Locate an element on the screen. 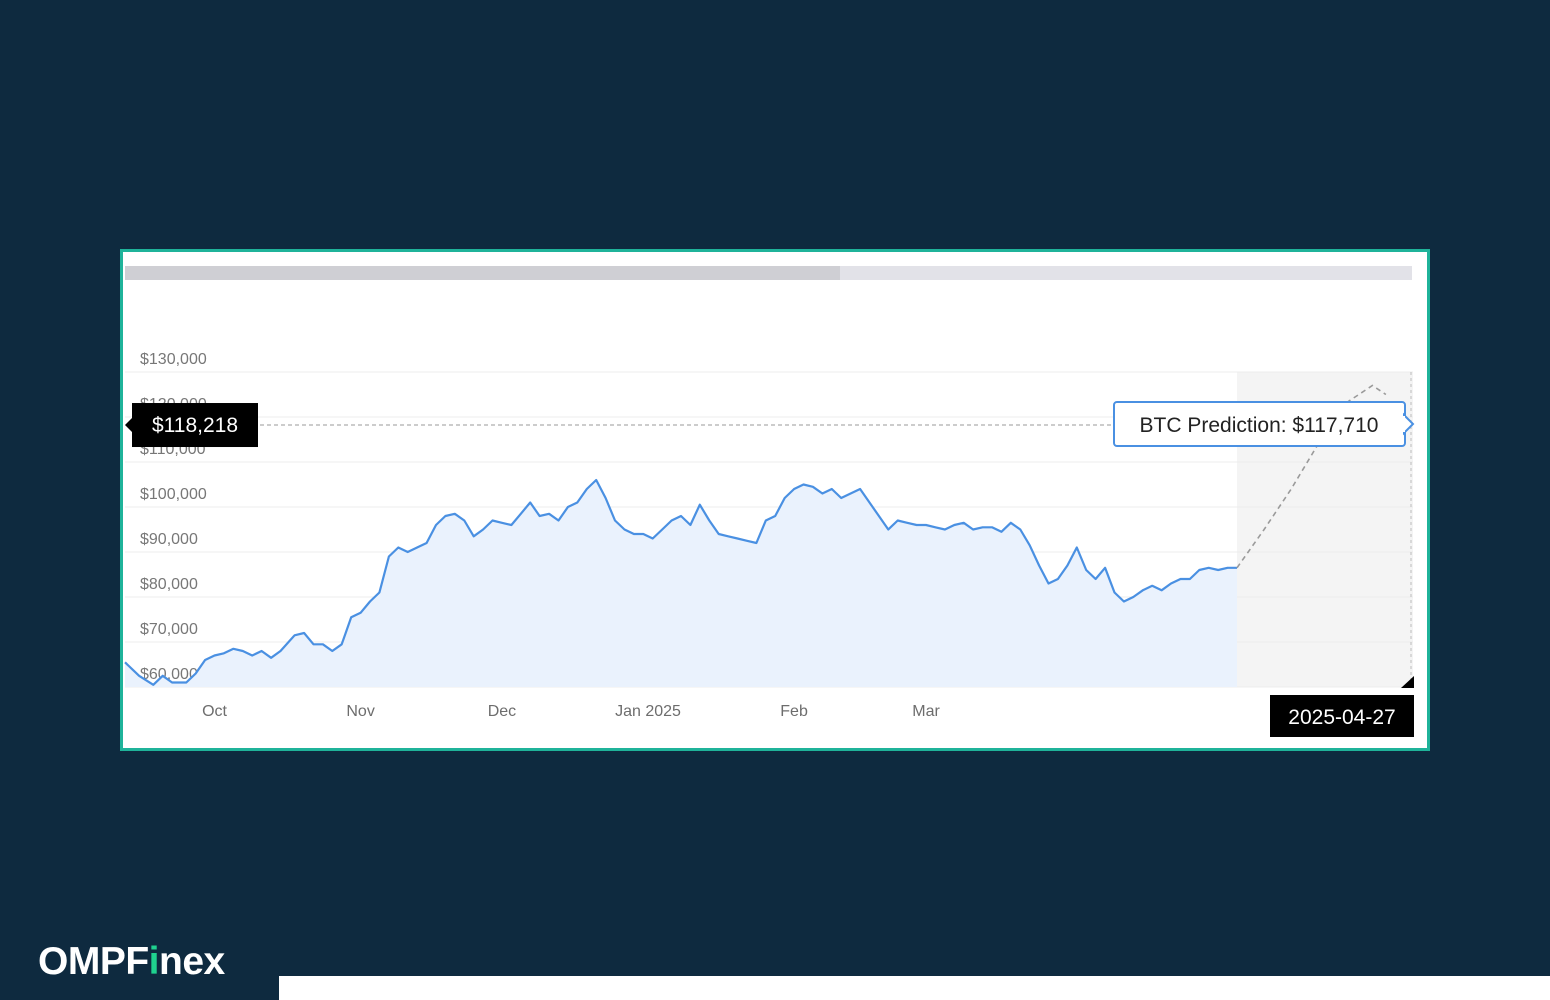 The image size is (1550, 1000). y-tick-label-7: $60,000 is located at coordinates (169, 674).